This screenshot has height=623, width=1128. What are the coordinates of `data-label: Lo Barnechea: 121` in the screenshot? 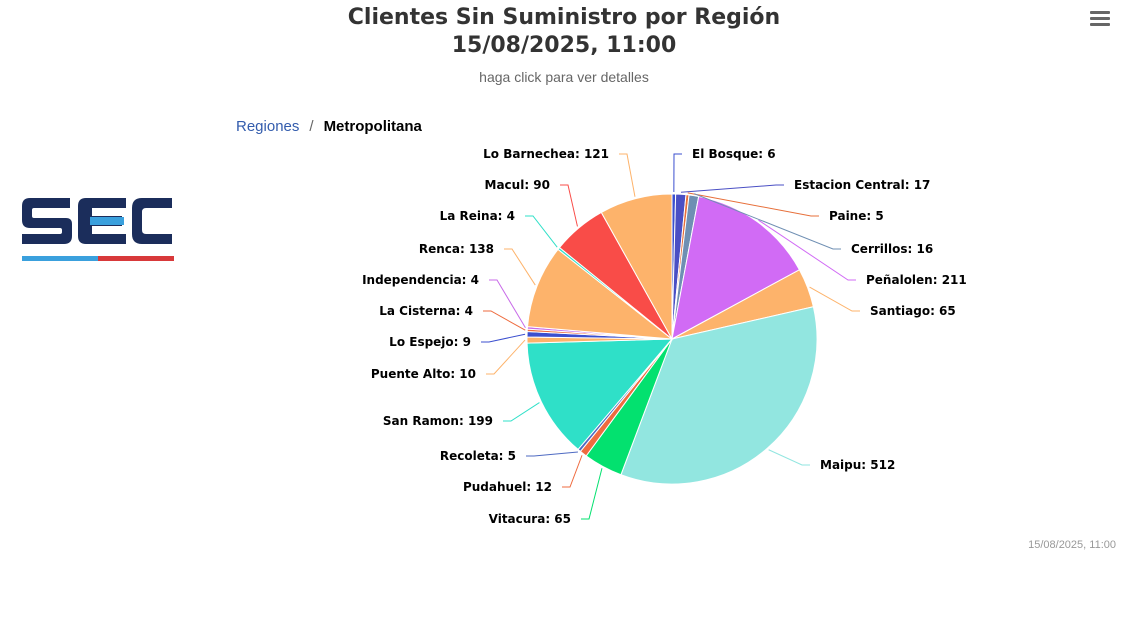 It's located at (546, 154).